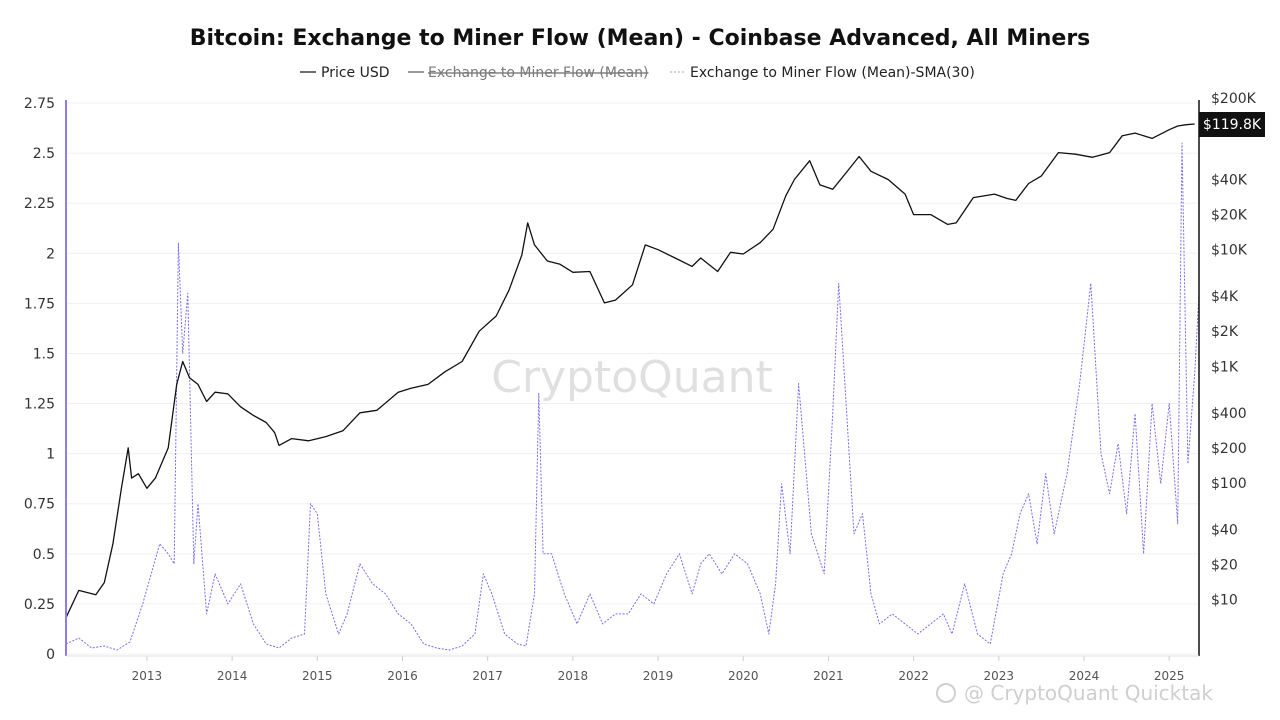  What do you see at coordinates (1169, 676) in the screenshot?
I see `x-tick-label: 2025` at bounding box center [1169, 676].